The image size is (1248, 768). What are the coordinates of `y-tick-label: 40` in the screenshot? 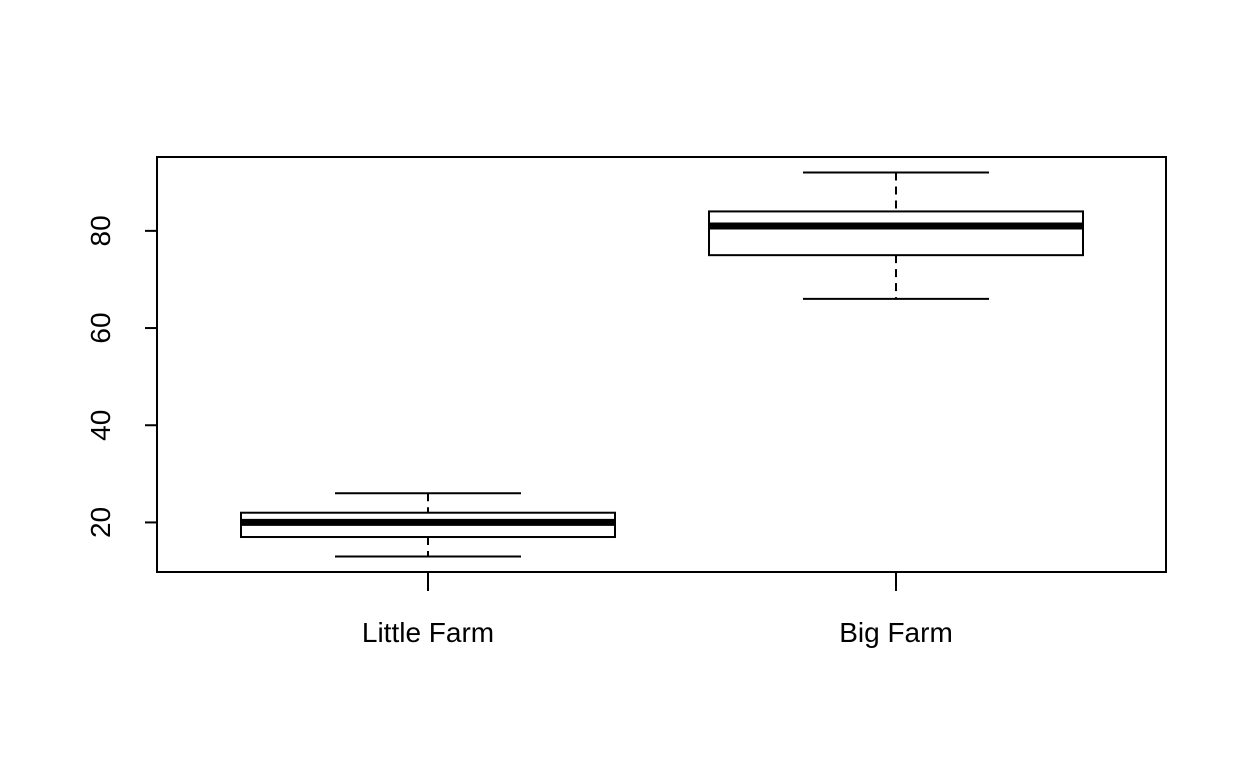 It's located at (100, 425).